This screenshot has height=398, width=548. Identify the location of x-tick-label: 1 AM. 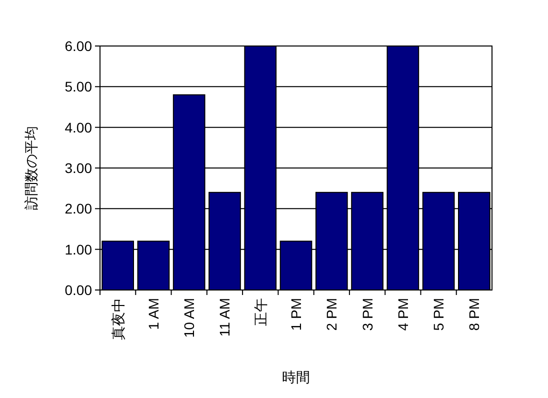
(153, 314).